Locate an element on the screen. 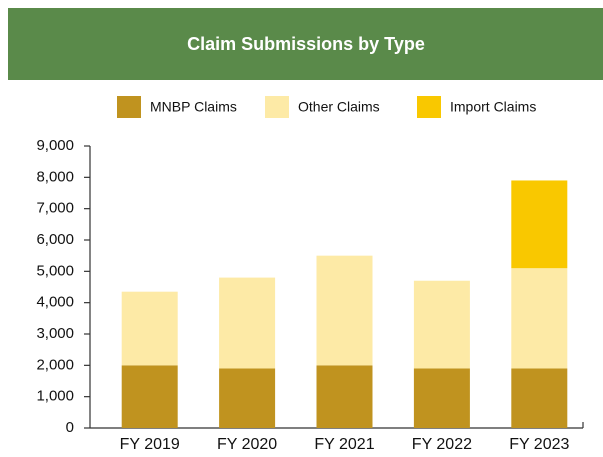  y-tick-label: 1,000 is located at coordinates (55, 396).